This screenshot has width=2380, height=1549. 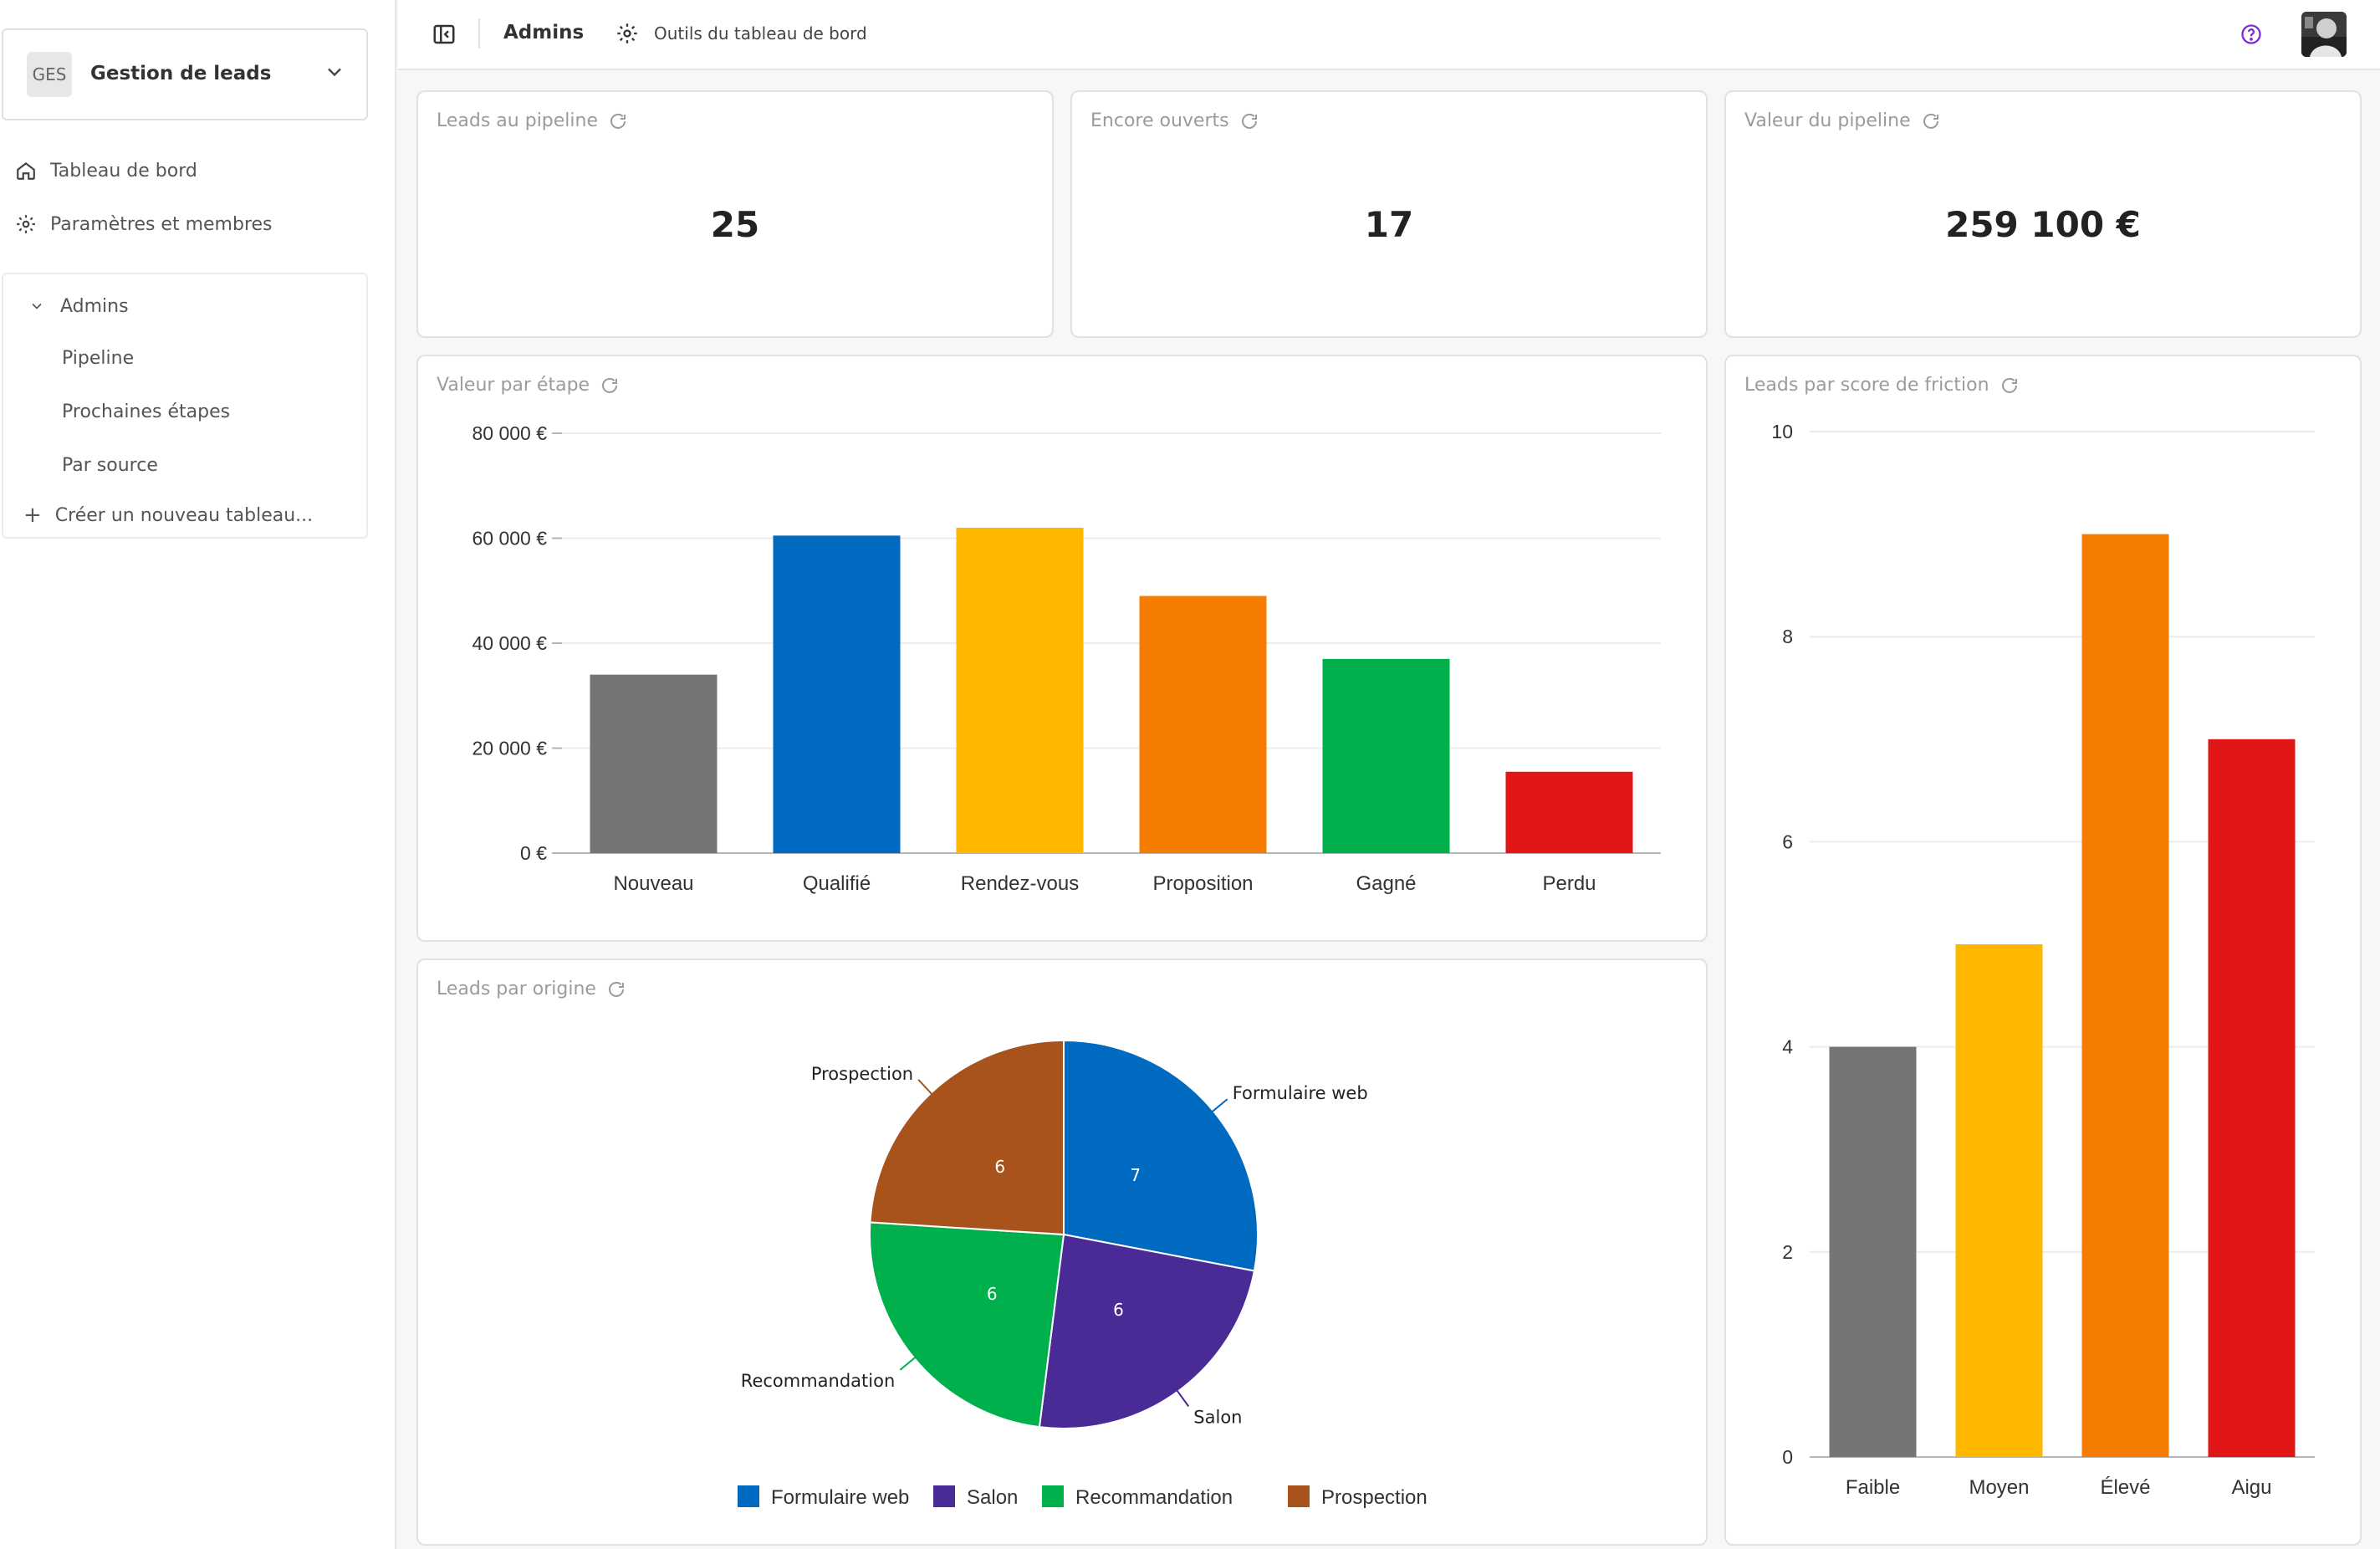 What do you see at coordinates (94, 306) in the screenshot?
I see `board-group-label: Admins` at bounding box center [94, 306].